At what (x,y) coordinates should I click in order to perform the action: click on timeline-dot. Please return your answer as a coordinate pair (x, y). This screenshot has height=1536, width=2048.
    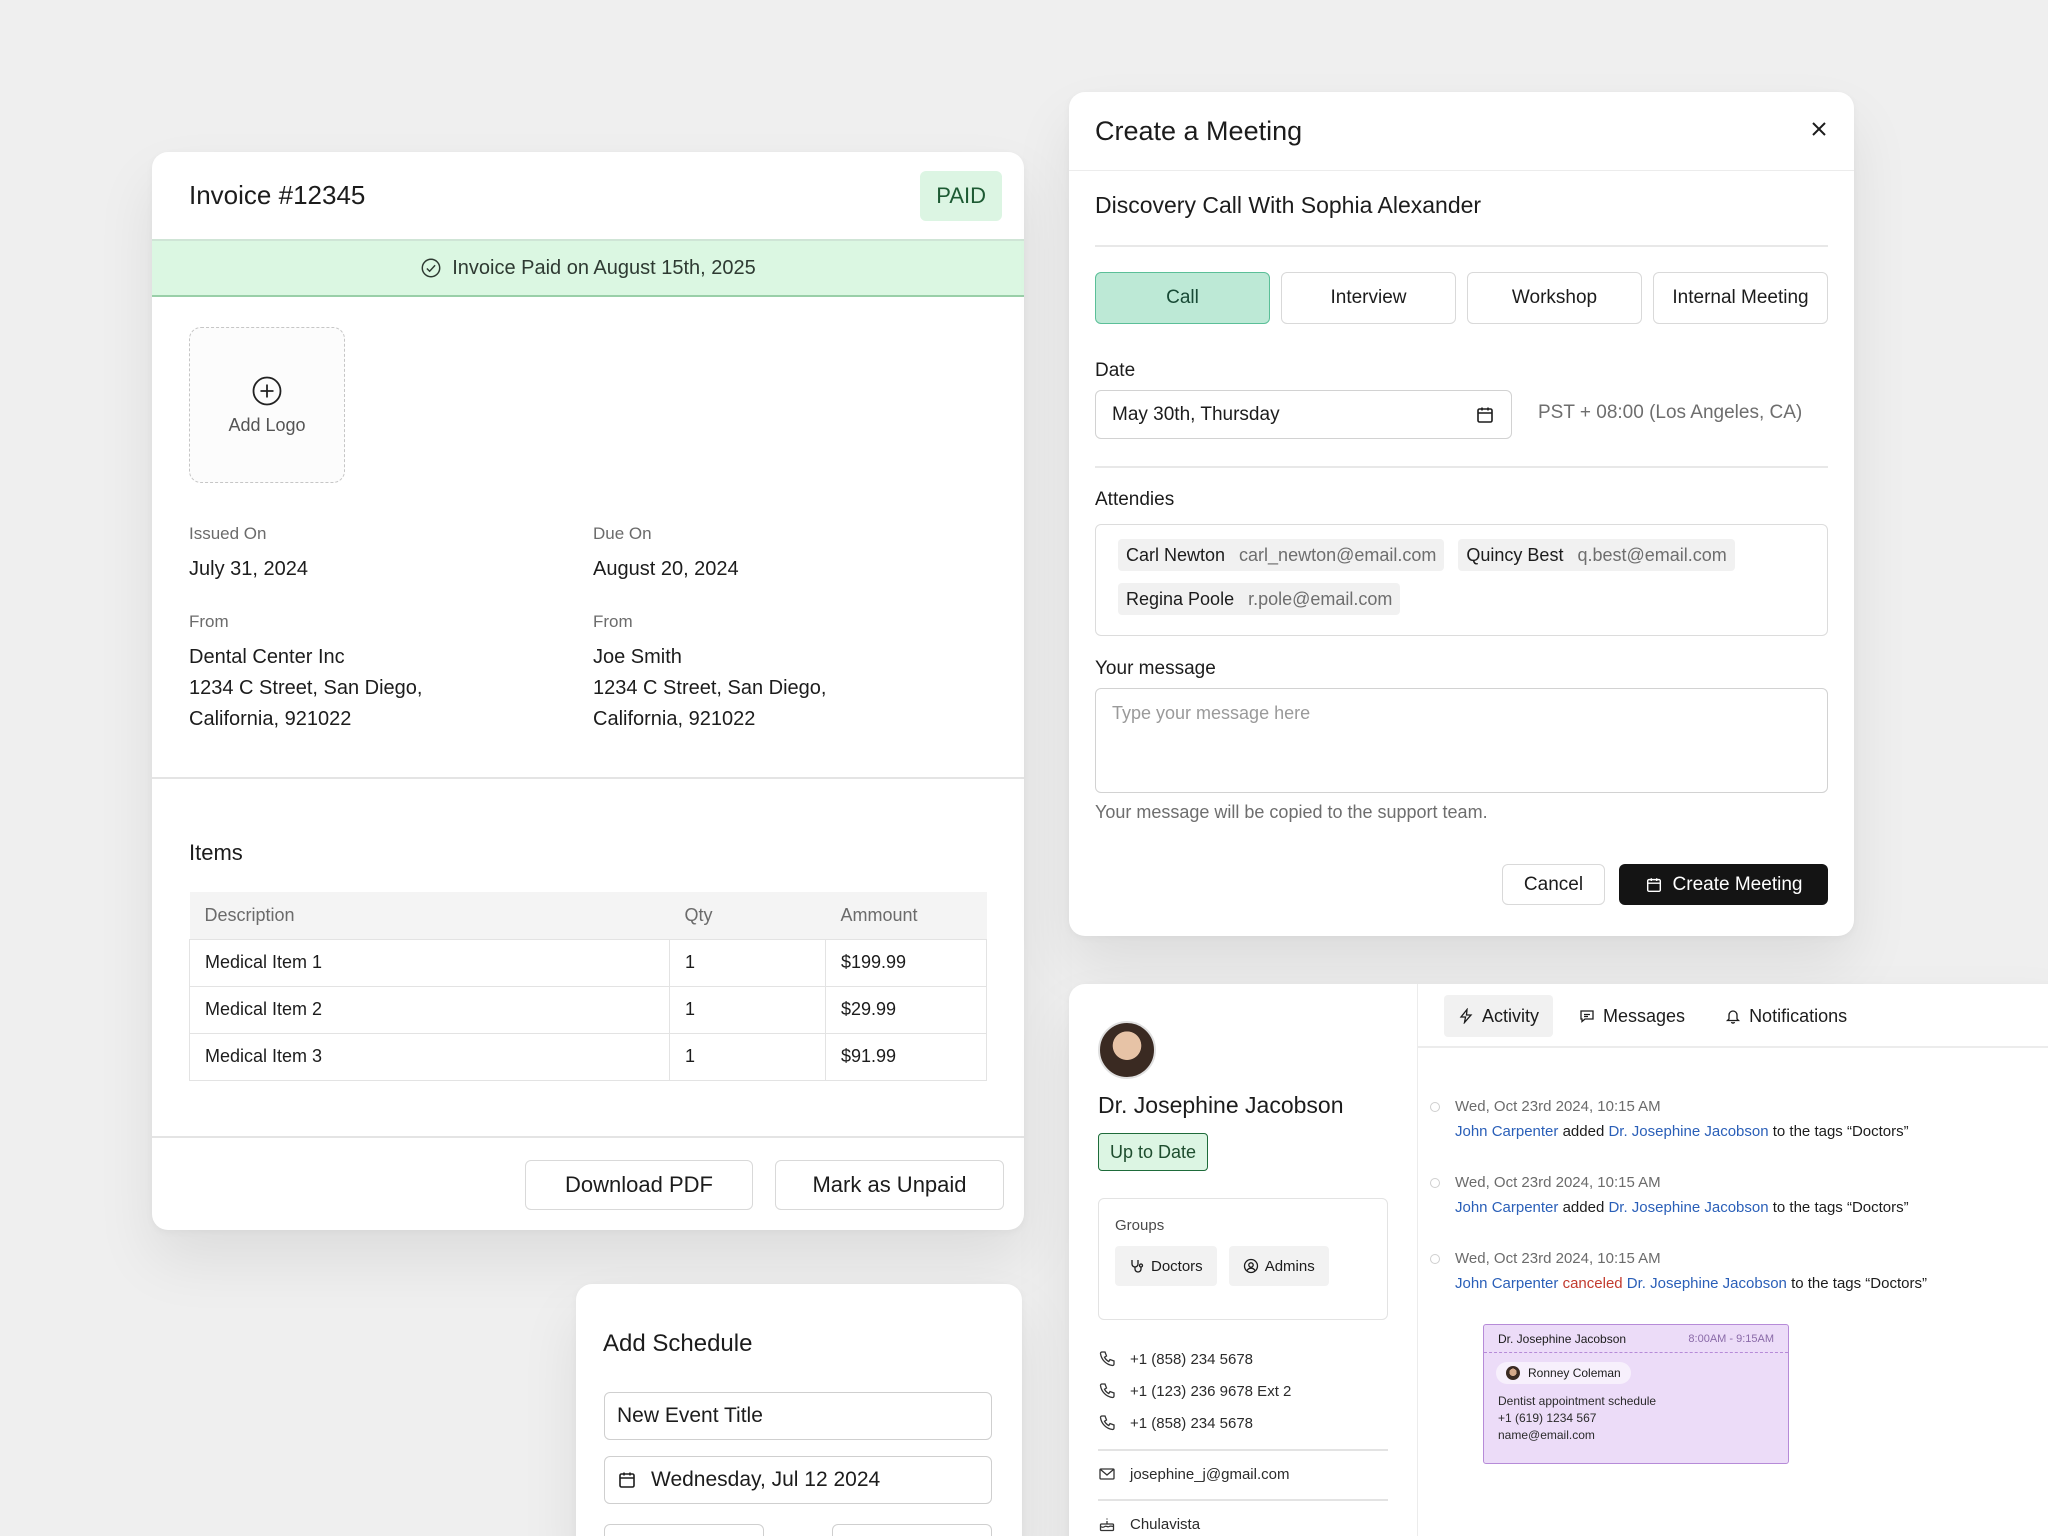
    Looking at the image, I should click on (1435, 1183).